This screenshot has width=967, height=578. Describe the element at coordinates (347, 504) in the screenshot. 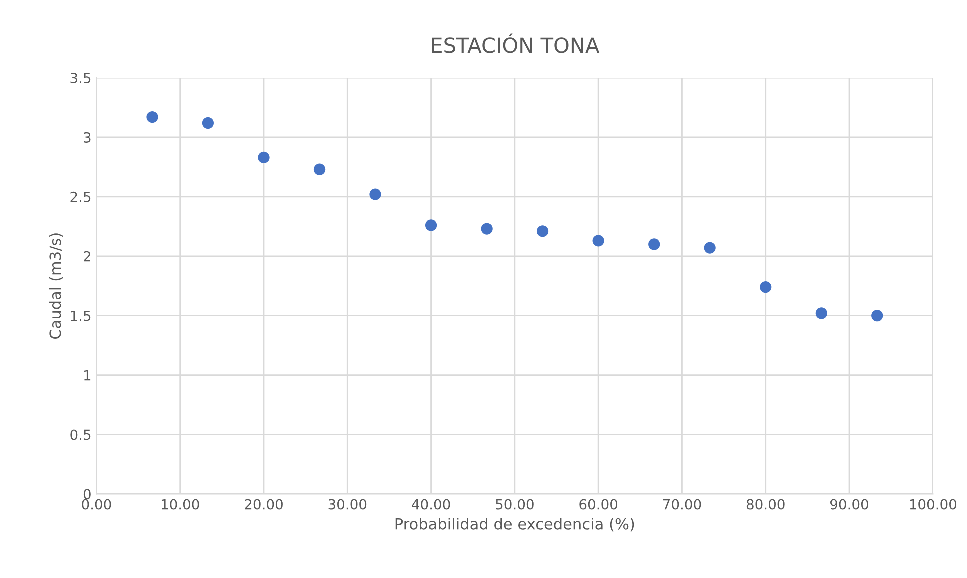

I see `x-tick-label: 30.00` at that location.